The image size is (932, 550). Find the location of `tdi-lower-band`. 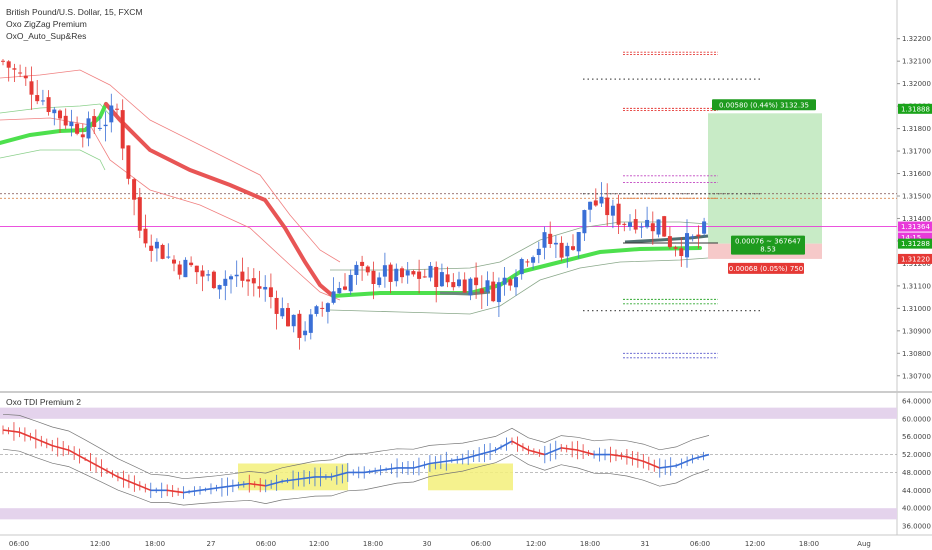

tdi-lower-band is located at coordinates (356, 477).